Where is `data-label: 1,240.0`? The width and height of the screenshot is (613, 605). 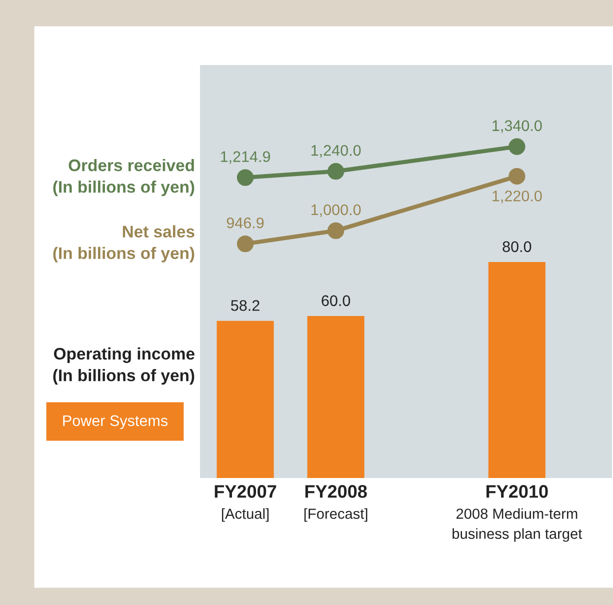
data-label: 1,240.0 is located at coordinates (336, 151).